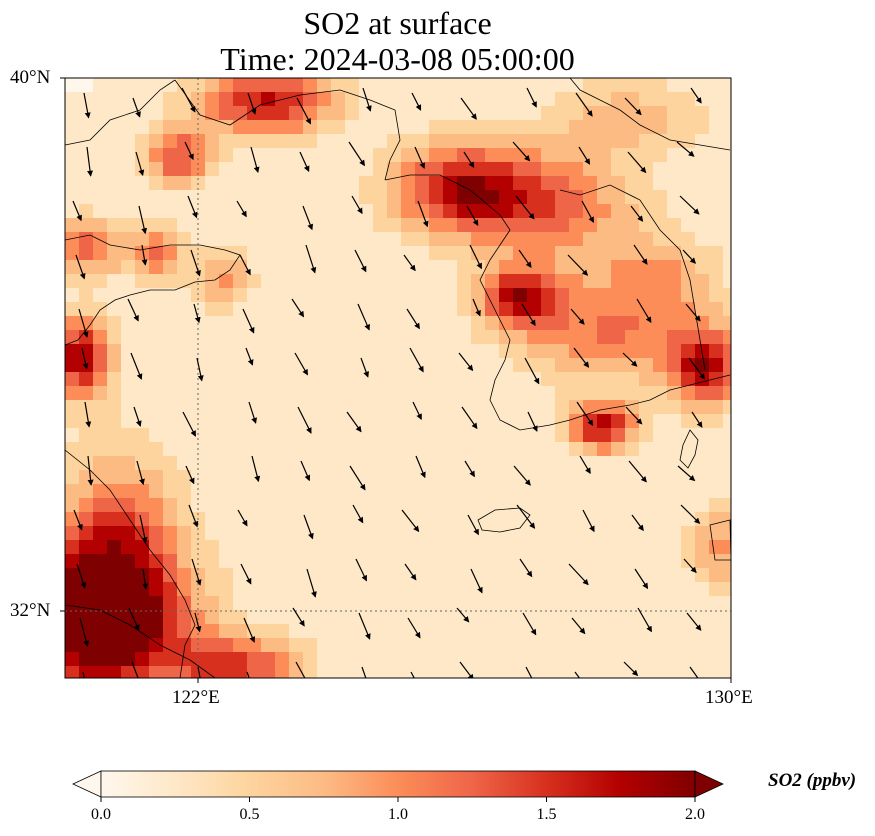 The height and width of the screenshot is (836, 875). I want to click on colorbar-tick-label: 1.0, so click(398, 814).